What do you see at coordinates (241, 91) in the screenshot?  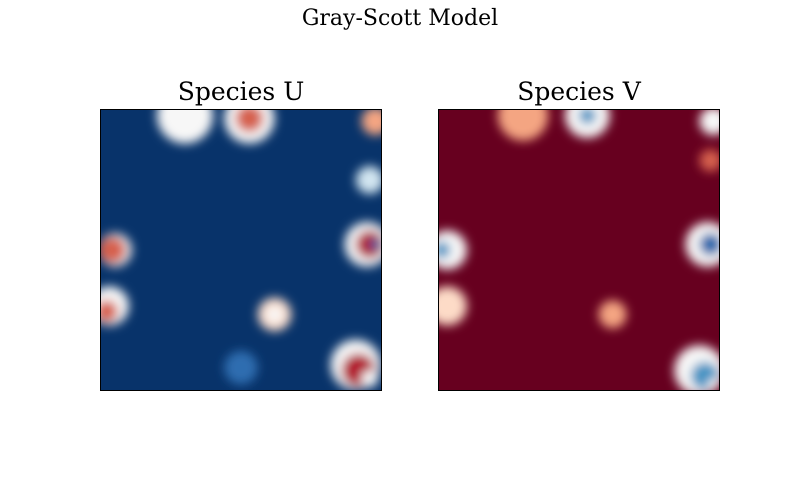 I see `species-u-title: Species U` at bounding box center [241, 91].